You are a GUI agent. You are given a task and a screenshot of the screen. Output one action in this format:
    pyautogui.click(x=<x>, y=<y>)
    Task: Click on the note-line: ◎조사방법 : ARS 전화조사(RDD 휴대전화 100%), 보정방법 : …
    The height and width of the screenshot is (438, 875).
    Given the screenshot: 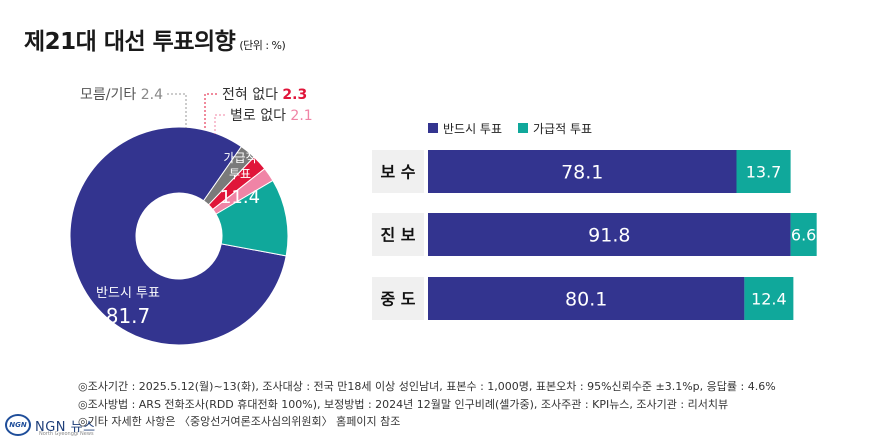 What is the action you would take?
    pyautogui.click(x=403, y=404)
    